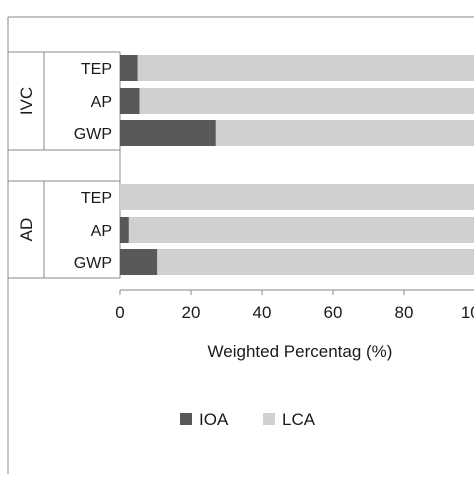 Image resolution: width=474 pixels, height=479 pixels. I want to click on x-tick-label-60: 60, so click(333, 312).